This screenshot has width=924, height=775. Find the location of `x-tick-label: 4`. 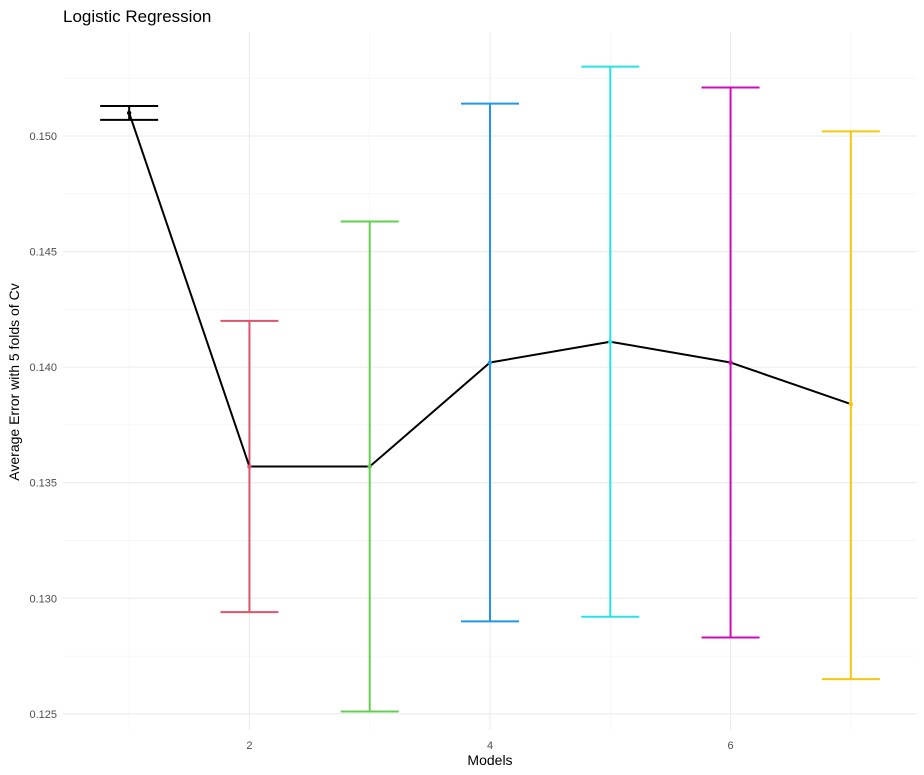

x-tick-label: 4 is located at coordinates (490, 746).